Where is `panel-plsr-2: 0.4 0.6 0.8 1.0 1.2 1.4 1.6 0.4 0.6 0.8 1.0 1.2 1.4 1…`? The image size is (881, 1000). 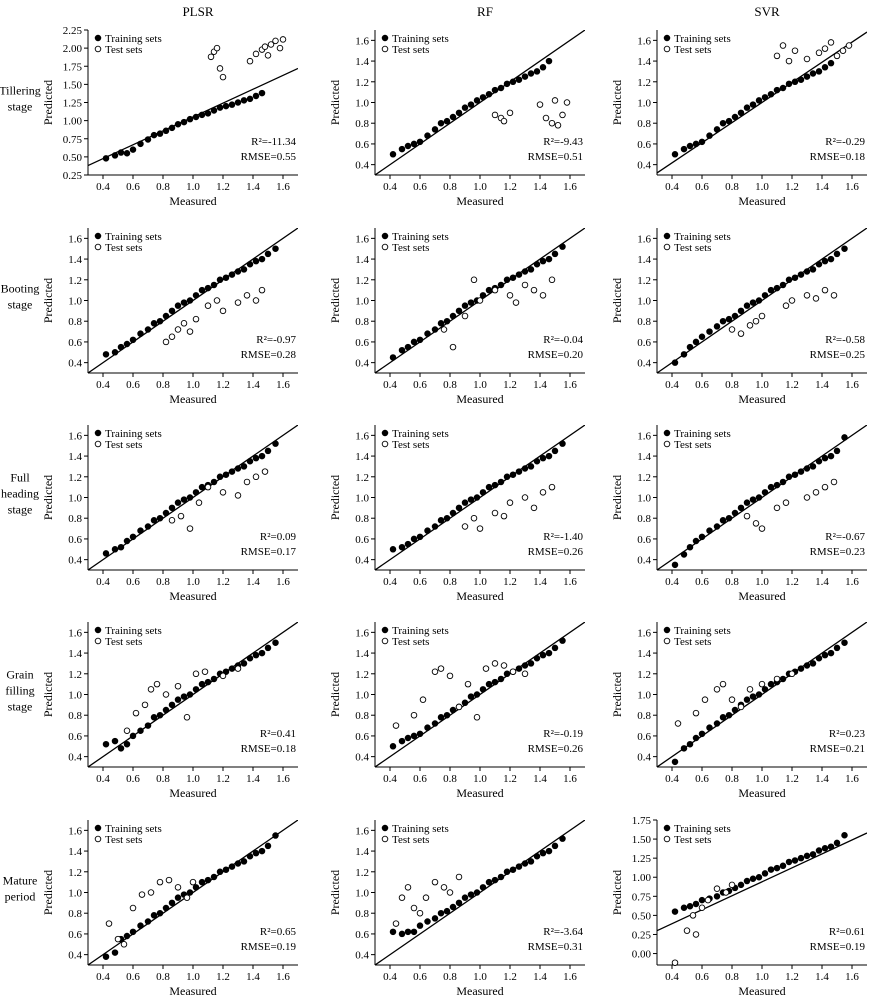
panel-plsr-2: 0.4 0.6 0.8 1.0 1.2 1.4 1.6 0.4 0.6 0.8 1.0 1.2 1.4 1… is located at coordinates (169, 514).